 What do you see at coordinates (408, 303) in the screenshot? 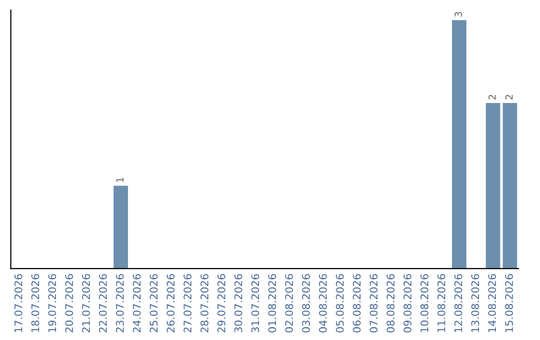
I see `x-tick-label: 09.08.2026` at bounding box center [408, 303].